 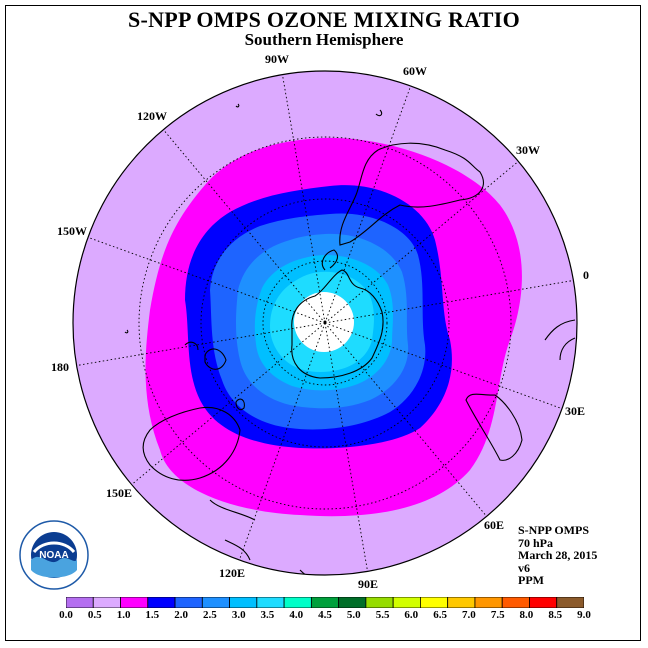 I want to click on africa-west-coast, so click(x=560, y=340).